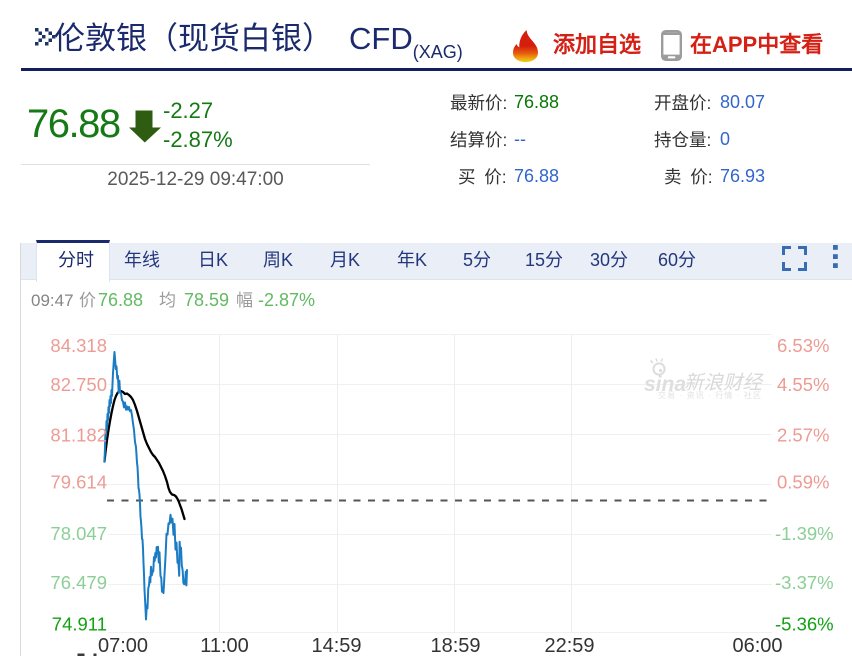 Image resolution: width=852 pixels, height=656 pixels. Describe the element at coordinates (123, 645) in the screenshot. I see `svg-text: 07:00` at that location.